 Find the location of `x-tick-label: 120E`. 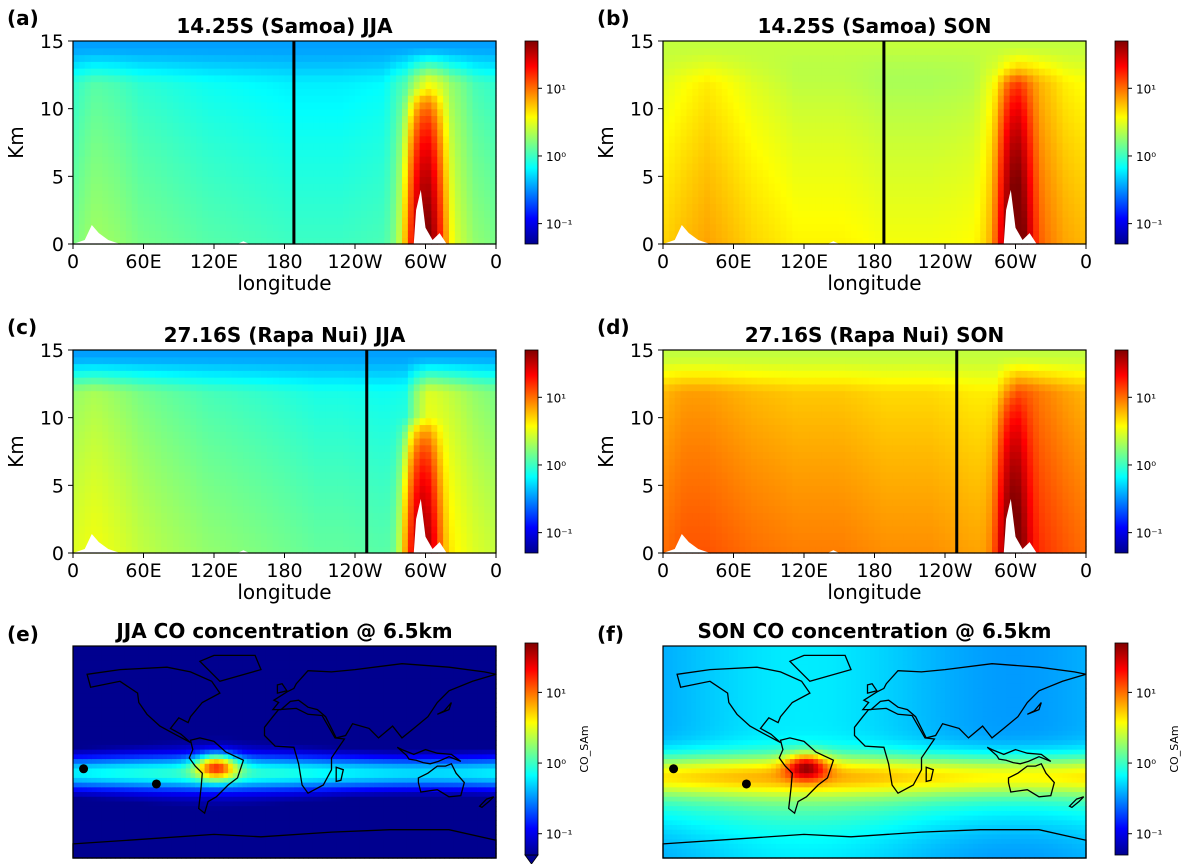

x-tick-label: 120E is located at coordinates (214, 262).